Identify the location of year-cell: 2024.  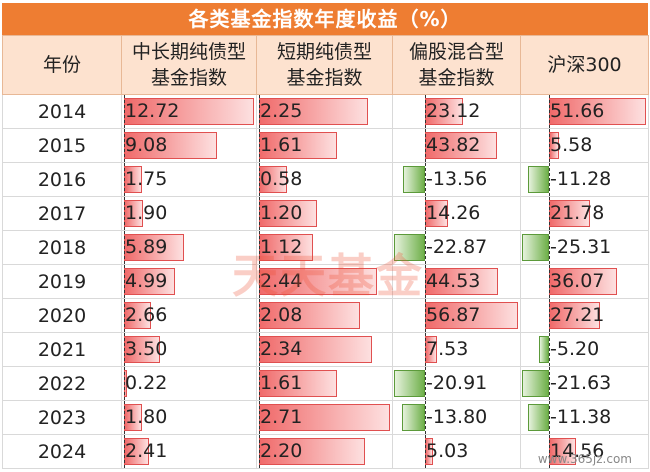
(62, 451).